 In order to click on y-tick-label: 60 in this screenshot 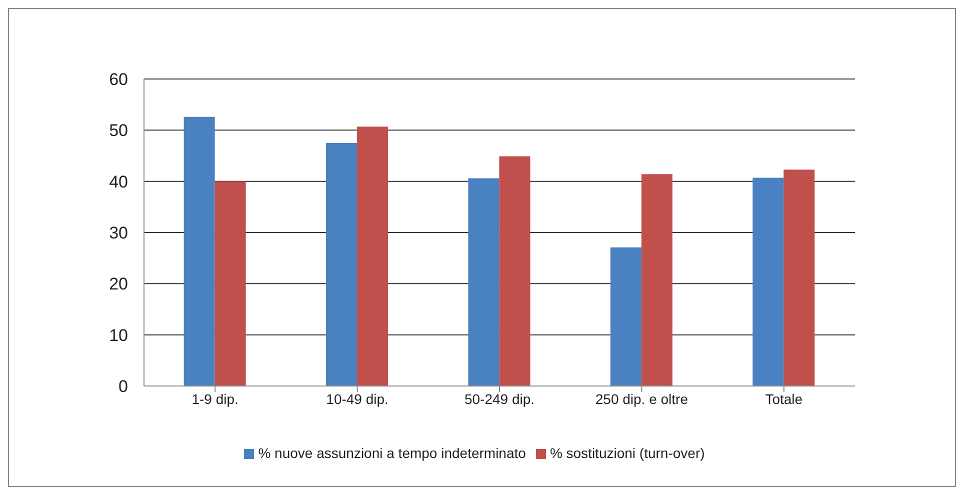, I will do `click(118, 80)`.